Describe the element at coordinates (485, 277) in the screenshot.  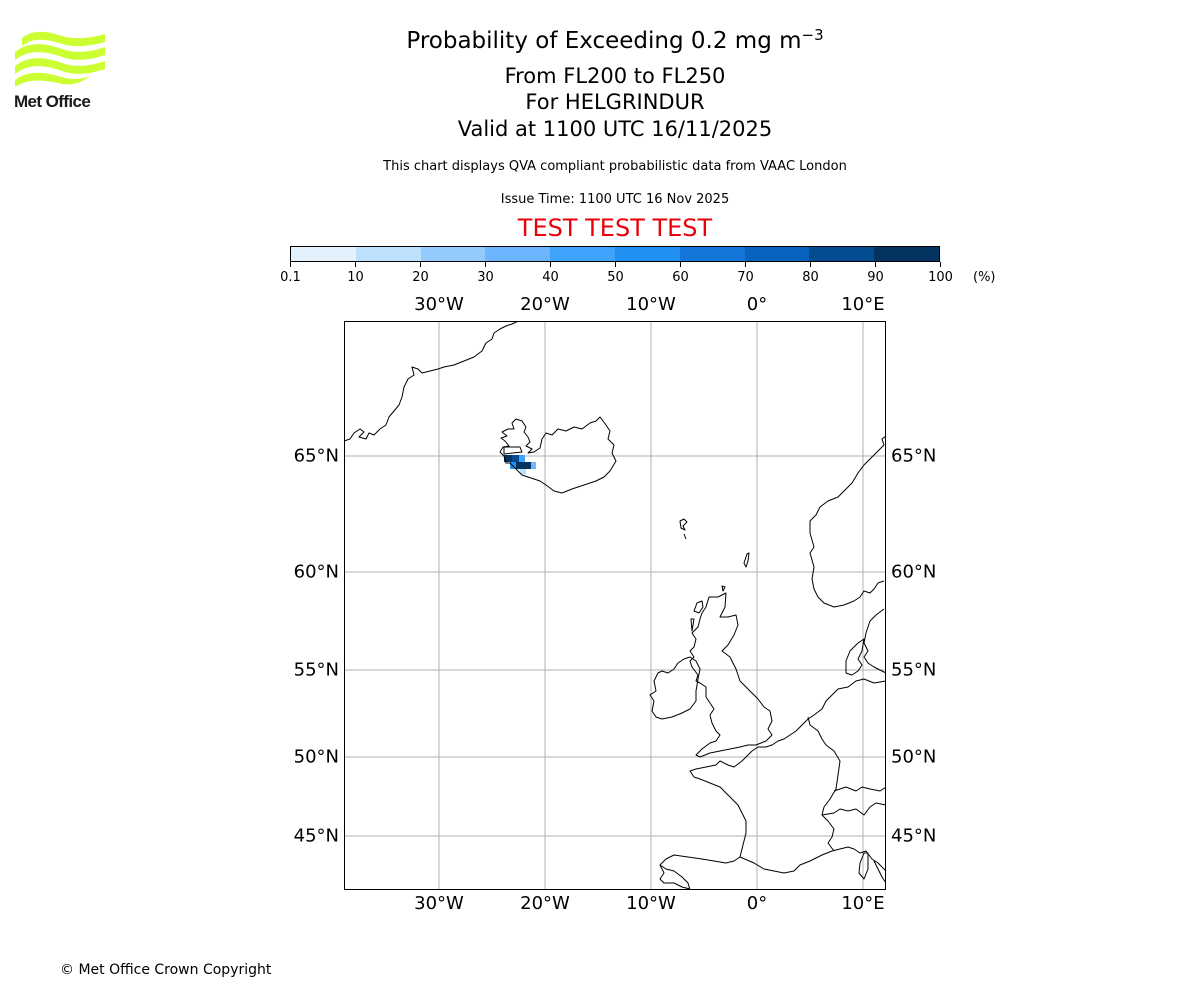
I see `colorbar-tick-label: 30` at that location.